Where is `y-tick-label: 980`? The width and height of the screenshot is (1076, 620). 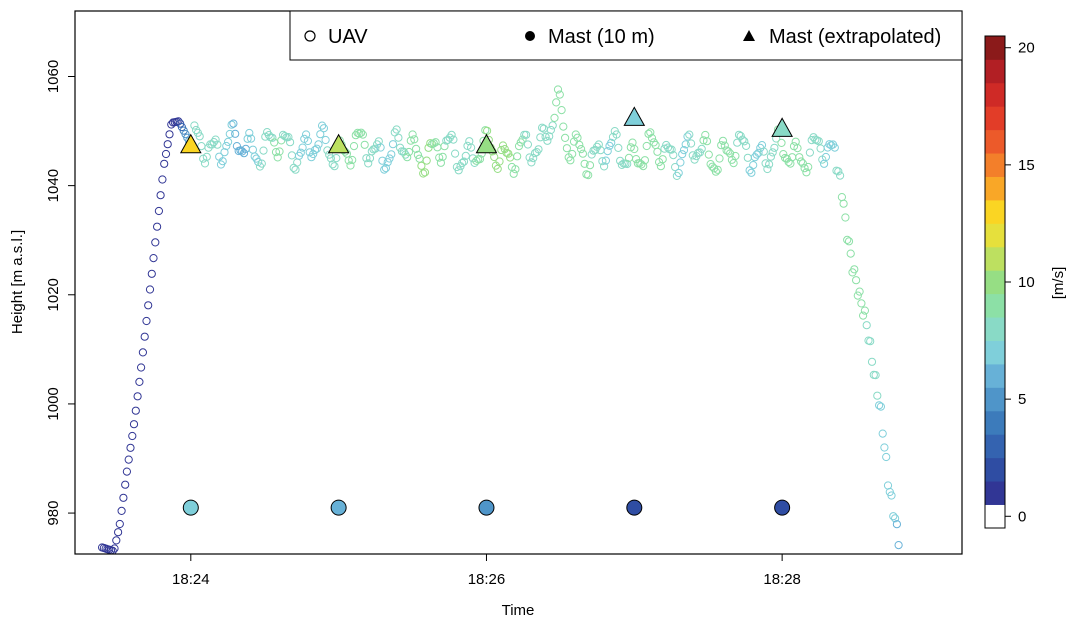
y-tick-label: 980 is located at coordinates (53, 513).